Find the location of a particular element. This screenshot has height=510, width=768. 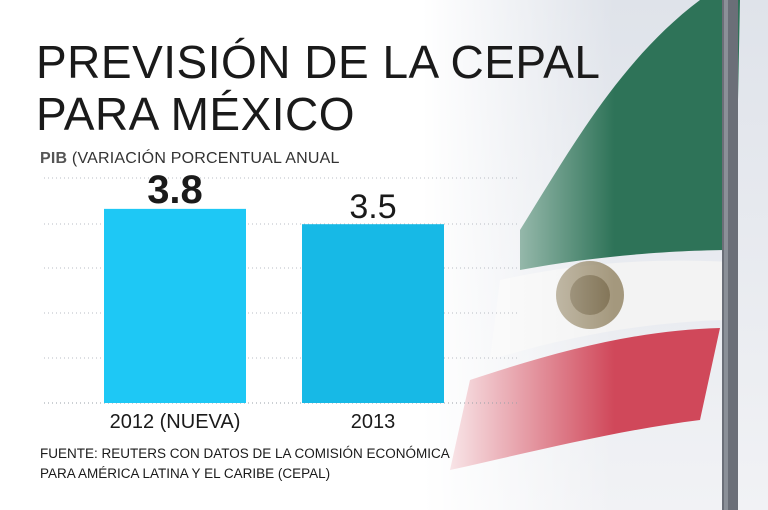

chart-subtitle: PIB (VARIACIÓN PORCENTUAL ANUAL is located at coordinates (190, 159).